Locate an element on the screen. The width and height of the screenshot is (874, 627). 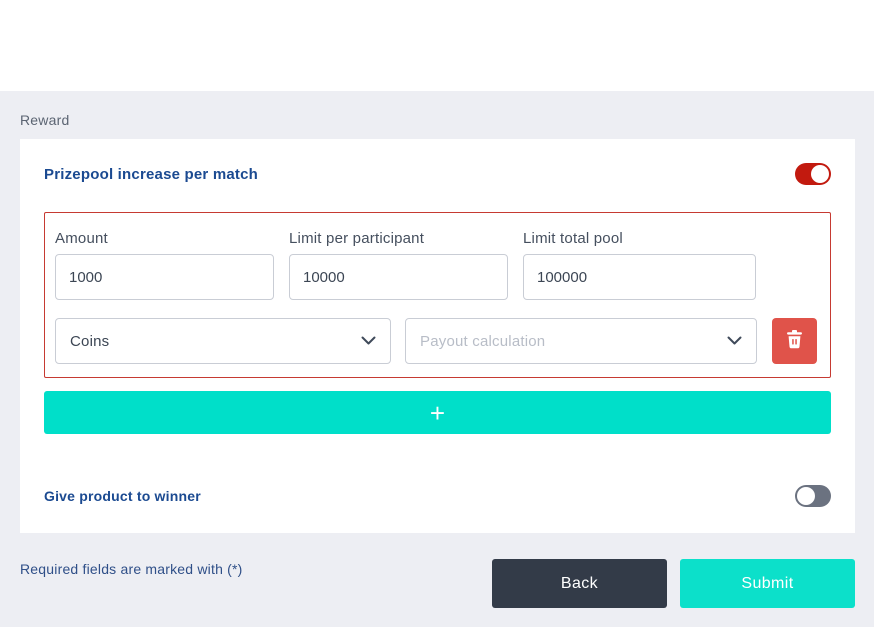
amount-label: Amount is located at coordinates (81, 238).